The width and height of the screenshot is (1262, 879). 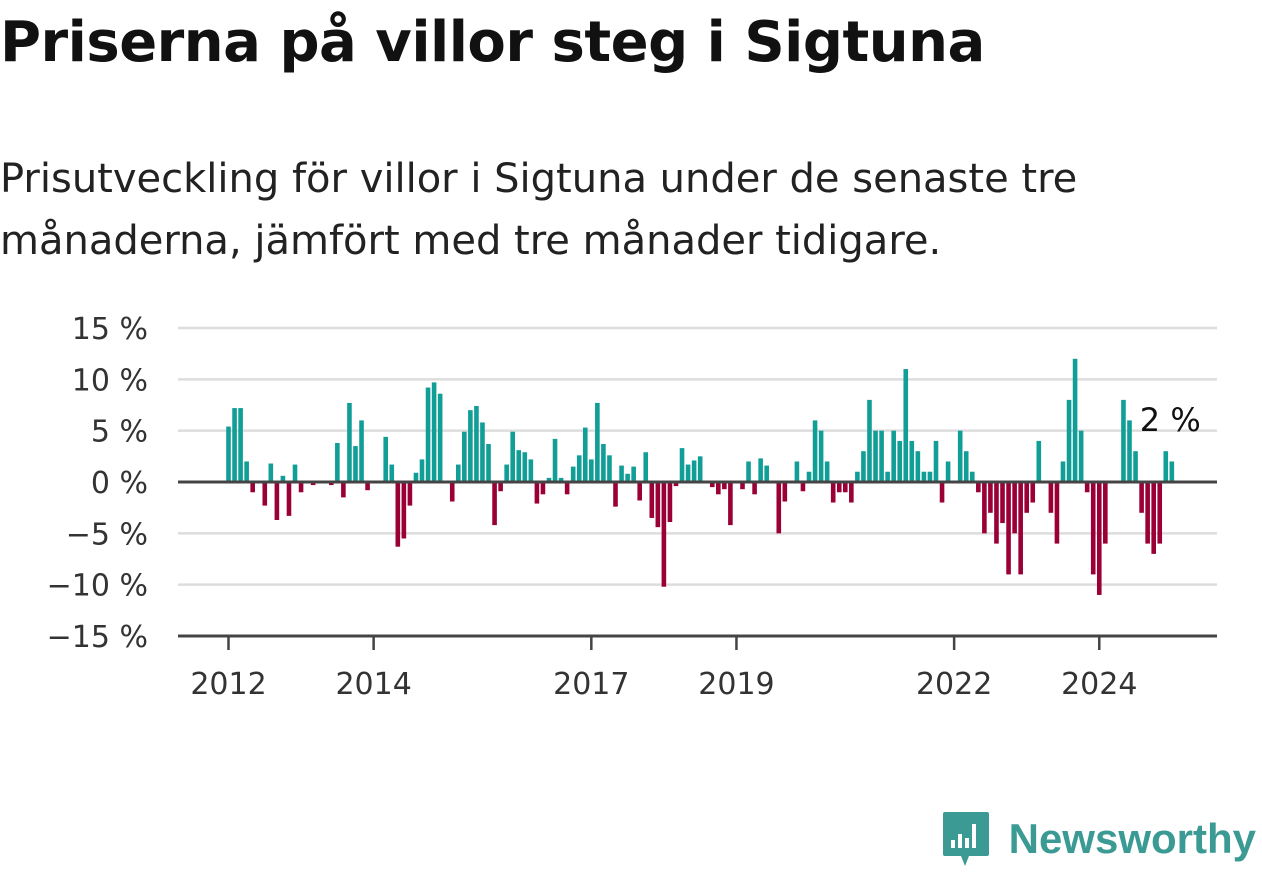 What do you see at coordinates (110, 329) in the screenshot?
I see `y-tick-label: 15 %` at bounding box center [110, 329].